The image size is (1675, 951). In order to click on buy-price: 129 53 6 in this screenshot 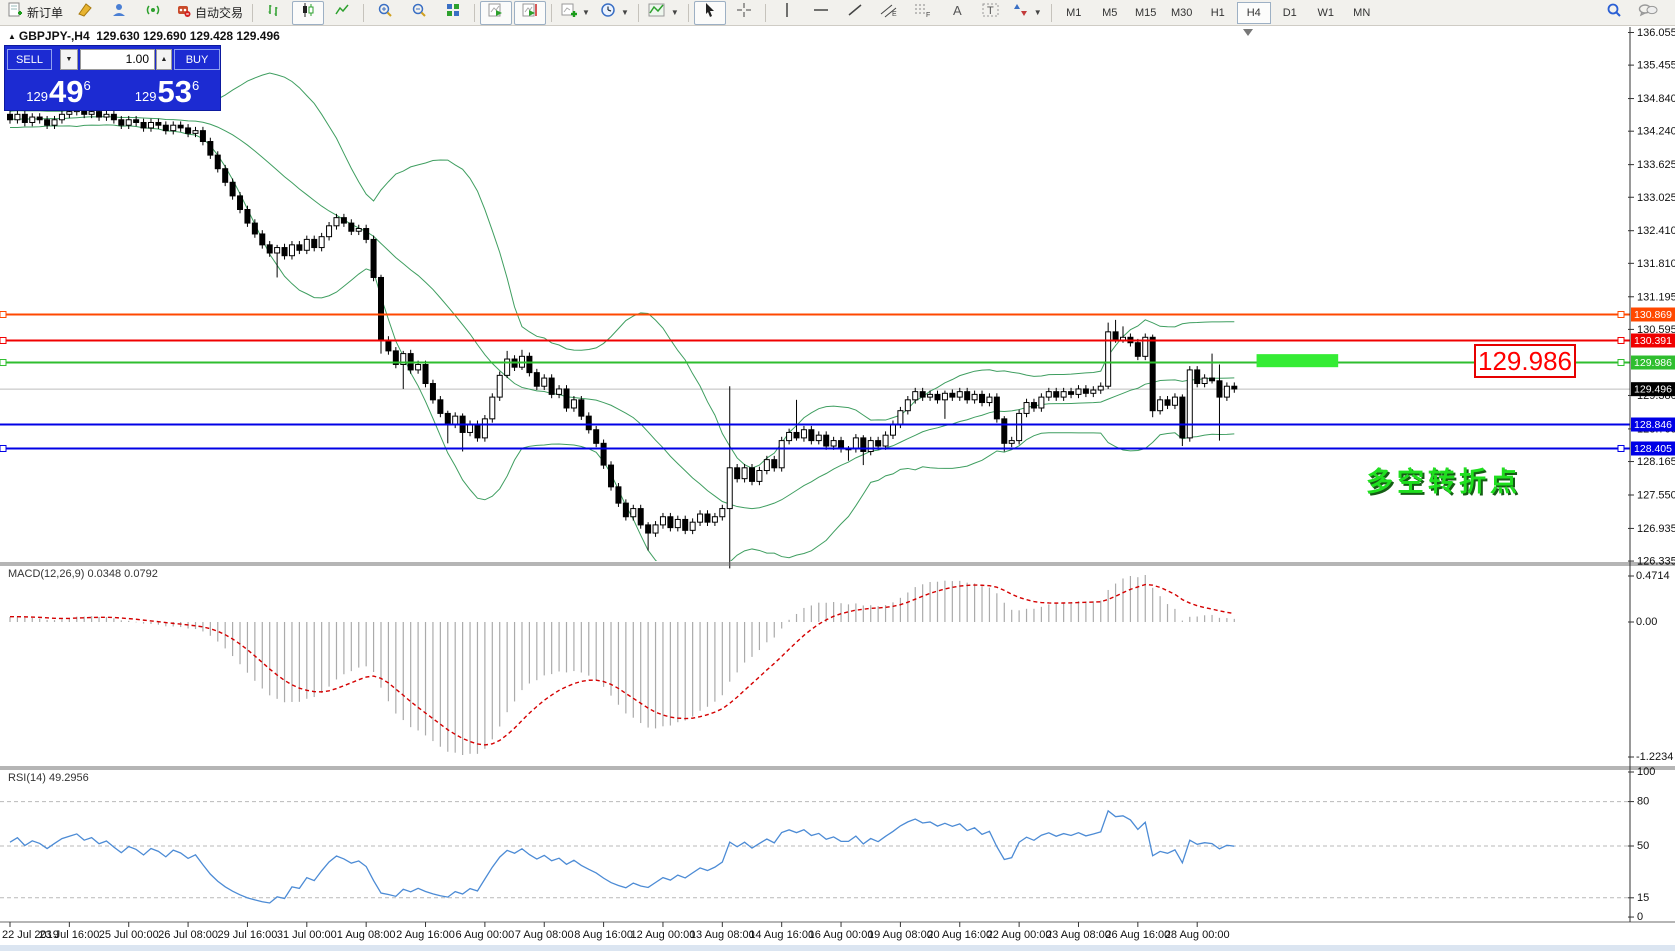, I will do `click(167, 90)`.